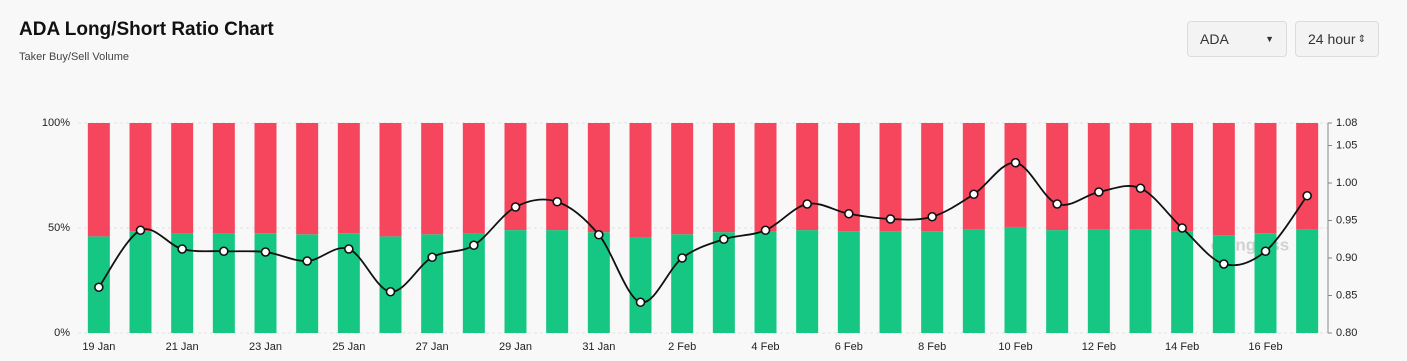  What do you see at coordinates (1214, 39) in the screenshot?
I see `coin-value: ADA` at bounding box center [1214, 39].